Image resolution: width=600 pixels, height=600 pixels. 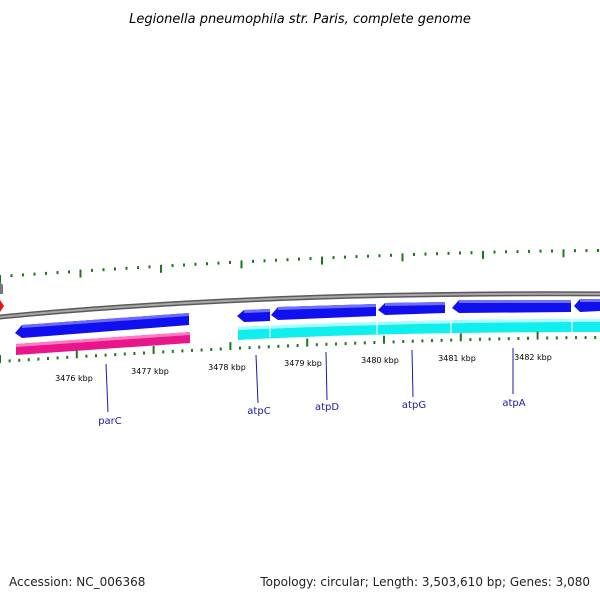 What do you see at coordinates (74, 378) in the screenshot?
I see `ruler-label: 3476 kbp` at bounding box center [74, 378].